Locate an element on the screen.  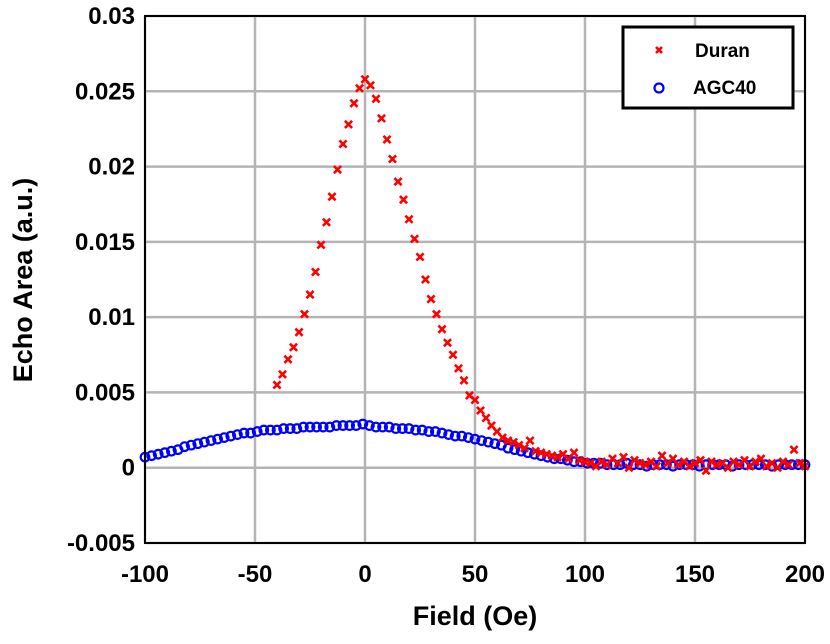
y-tick-label: 0 is located at coordinates (128, 468).